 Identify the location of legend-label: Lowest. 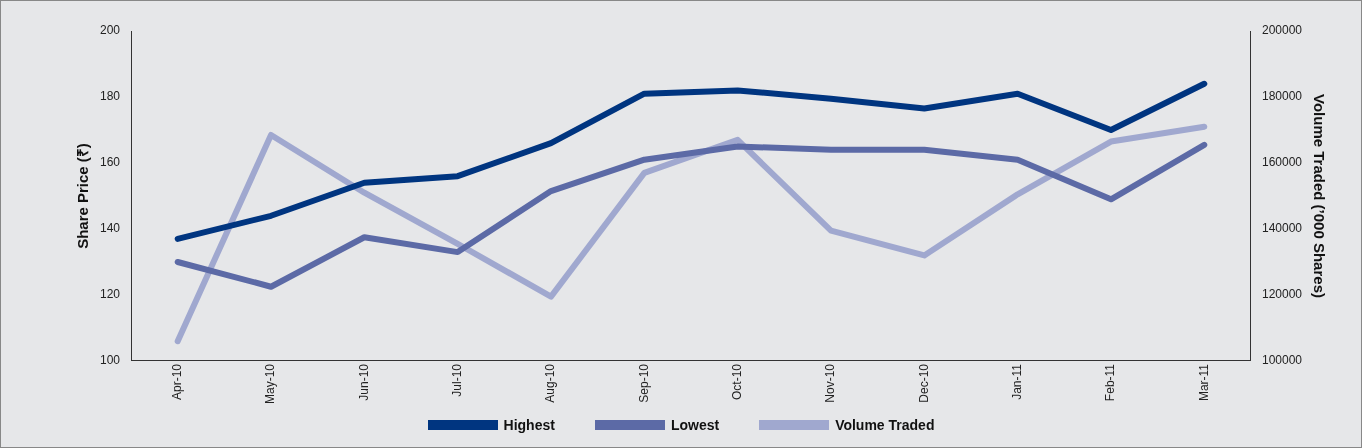
(695, 425).